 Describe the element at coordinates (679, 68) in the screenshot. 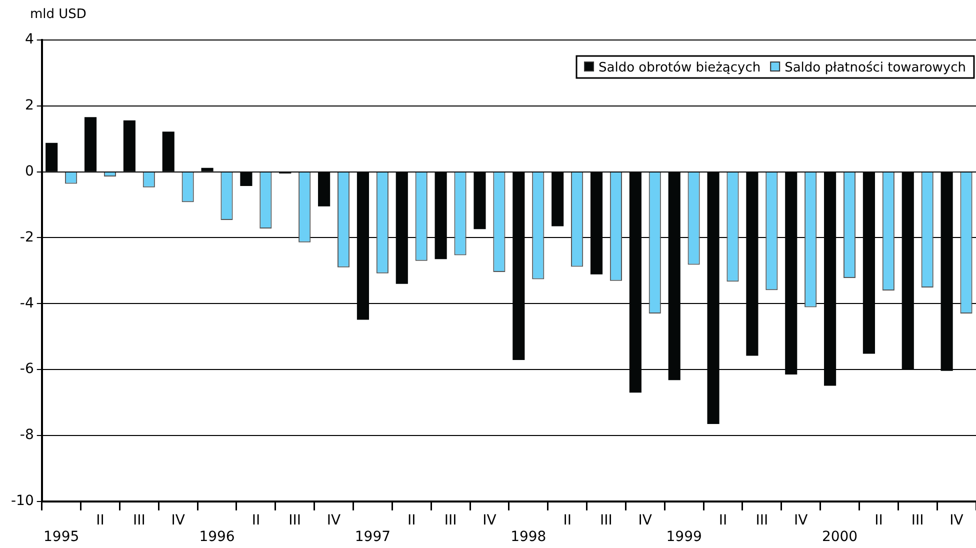

I see `legend-label: Saldo obrotów bieżących` at that location.